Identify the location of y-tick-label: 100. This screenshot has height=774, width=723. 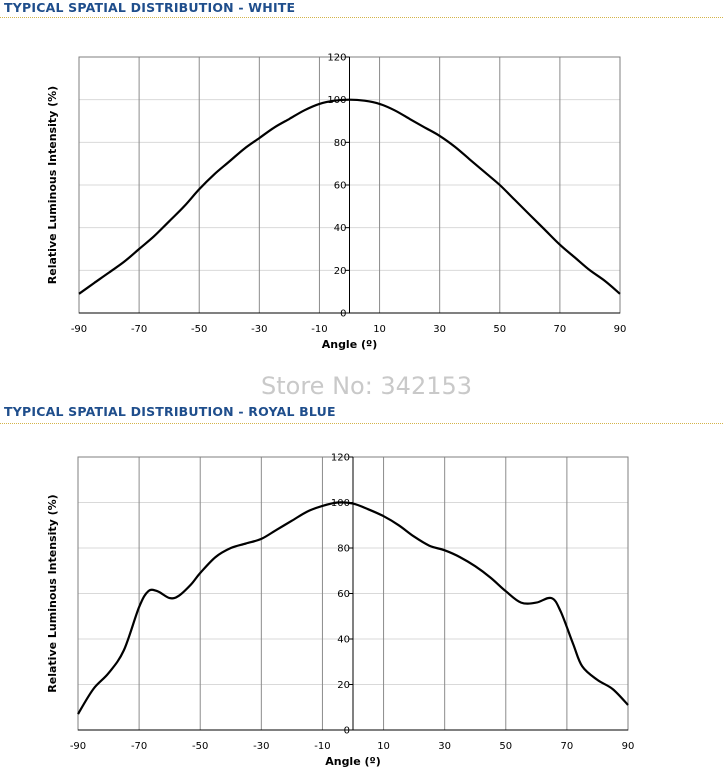
(340, 503).